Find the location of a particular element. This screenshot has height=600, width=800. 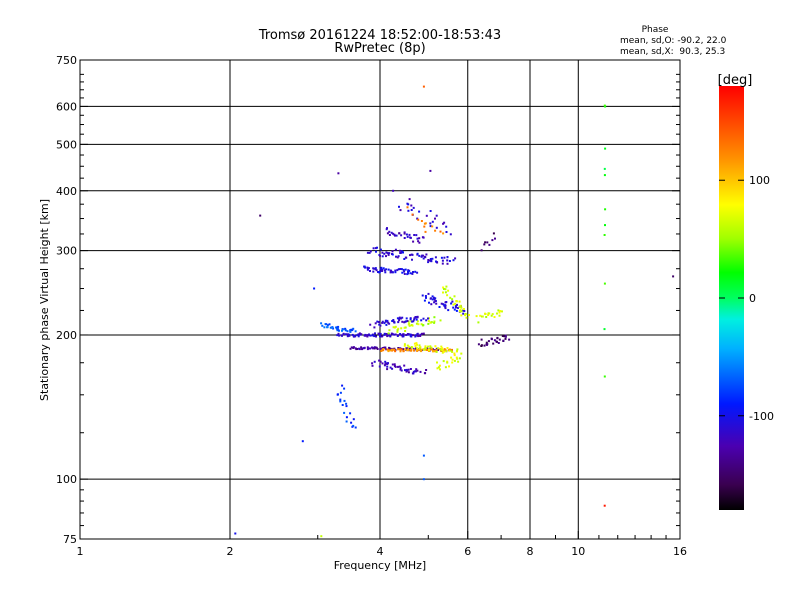

x-tick-label: 16 is located at coordinates (680, 551).